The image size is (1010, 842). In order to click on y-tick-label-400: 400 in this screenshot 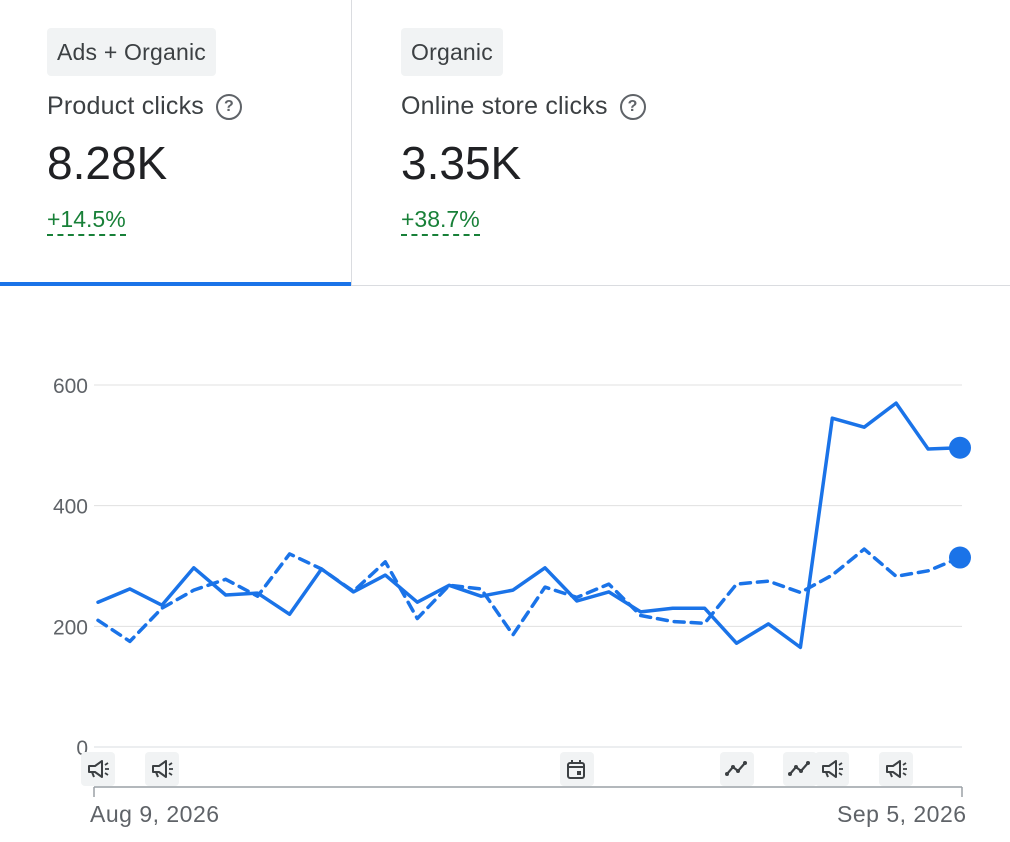, I will do `click(70, 507)`.